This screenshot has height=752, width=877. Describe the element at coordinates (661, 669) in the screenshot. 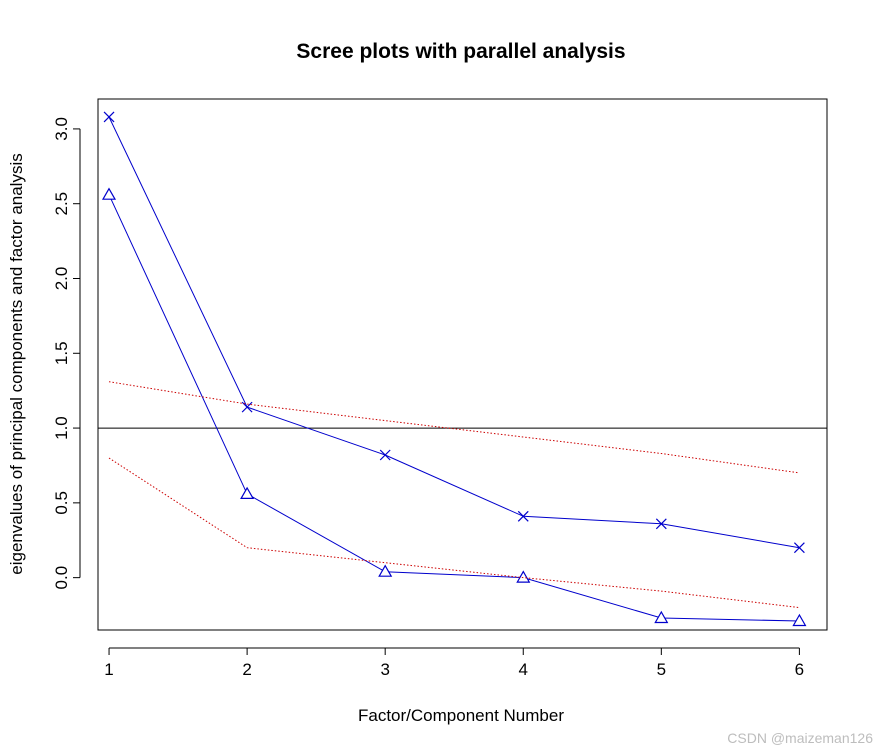

I see `x-tick-label: 5` at that location.